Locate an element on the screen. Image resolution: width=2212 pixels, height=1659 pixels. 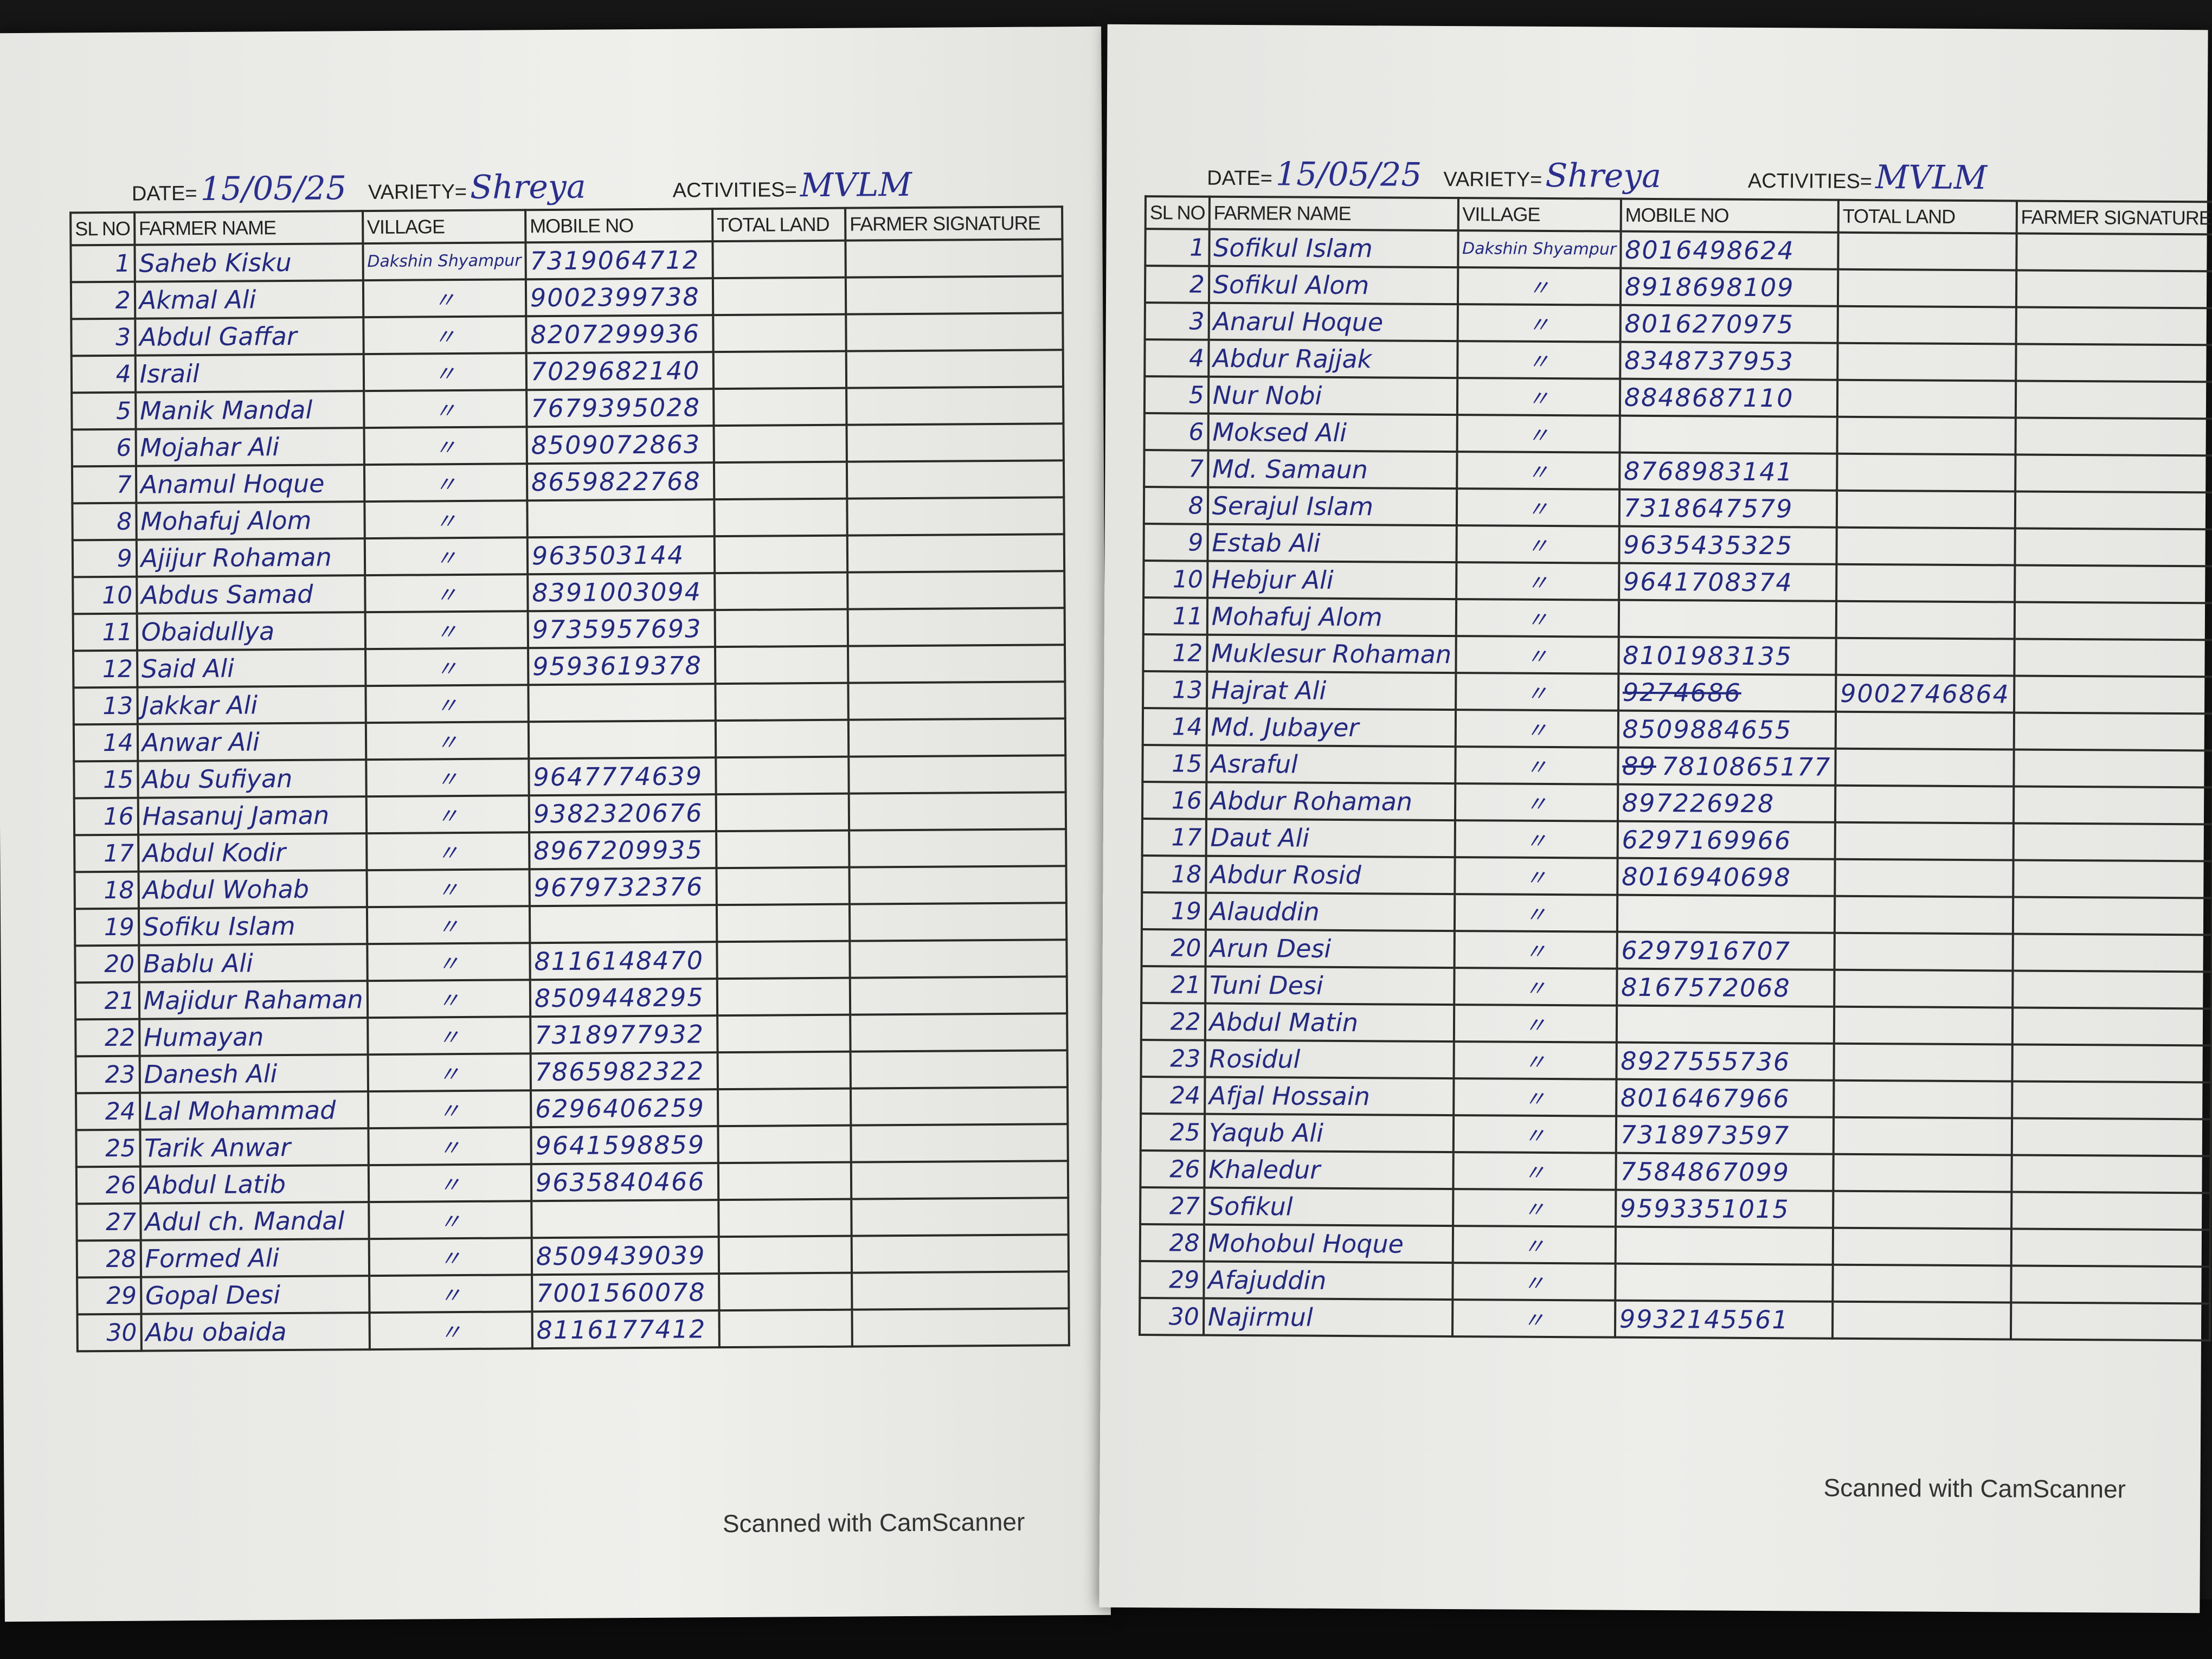
table-row: 15 Asraful 〃 89 7810865177 is located at coordinates (1677, 766).